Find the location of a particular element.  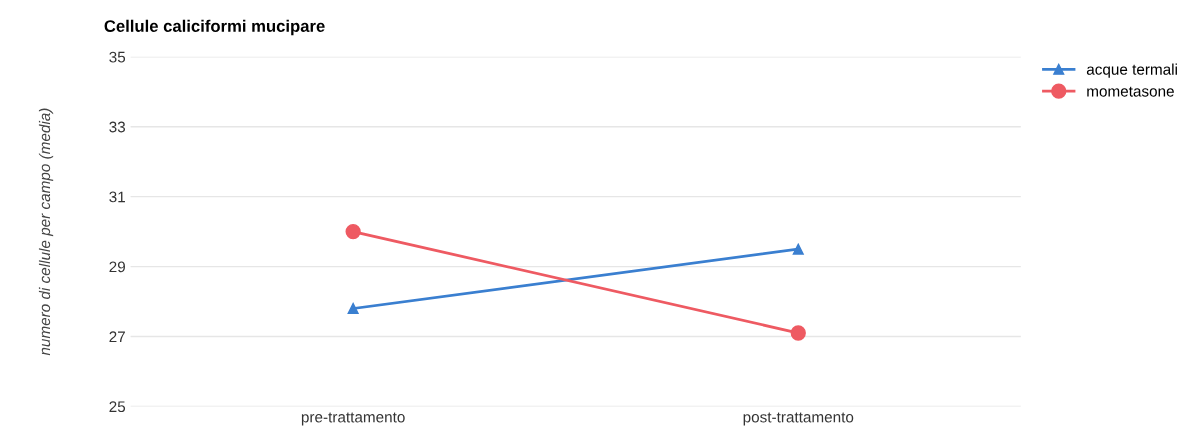

y-tick-label: 29 is located at coordinates (117, 267).